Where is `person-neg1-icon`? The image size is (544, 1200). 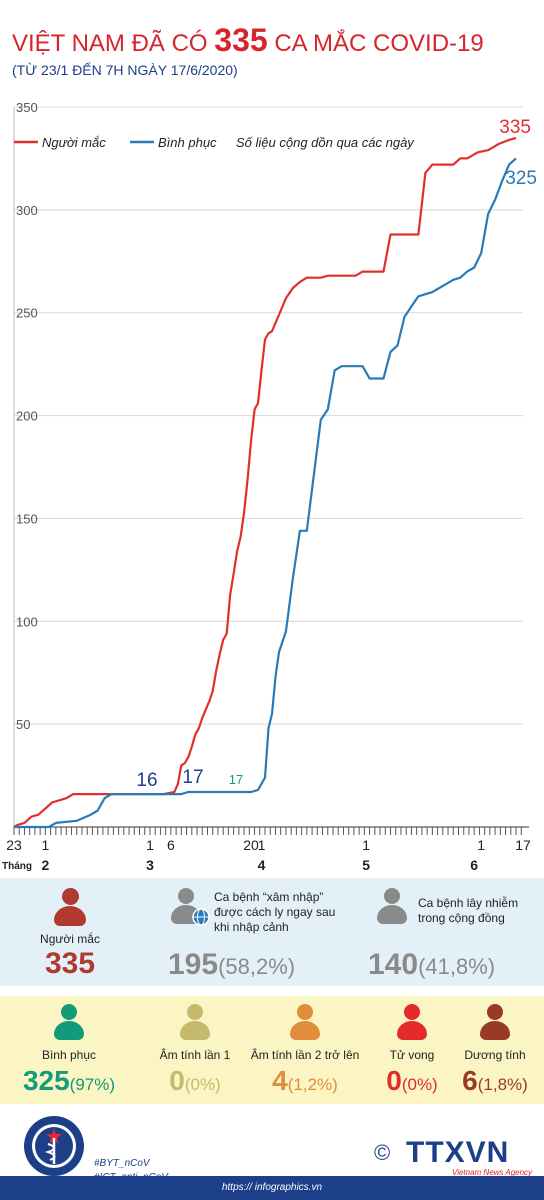 person-neg1-icon is located at coordinates (195, 1021).